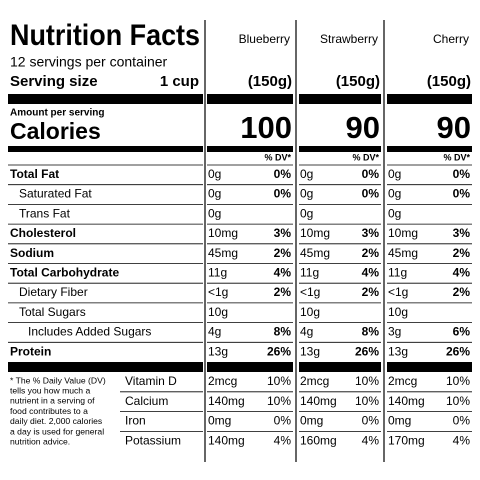 The width and height of the screenshot is (480, 480). Describe the element at coordinates (49, 411) in the screenshot. I see `footnote: food contributes to a` at that location.